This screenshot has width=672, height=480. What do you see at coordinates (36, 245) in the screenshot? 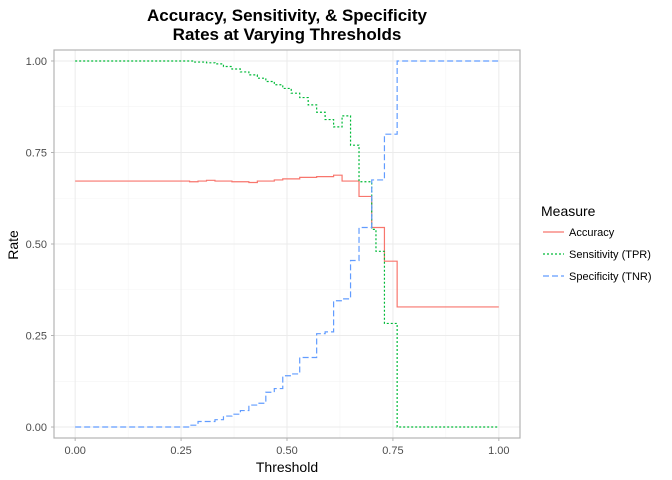
I see `y-tick-label: 0.50` at bounding box center [36, 245].